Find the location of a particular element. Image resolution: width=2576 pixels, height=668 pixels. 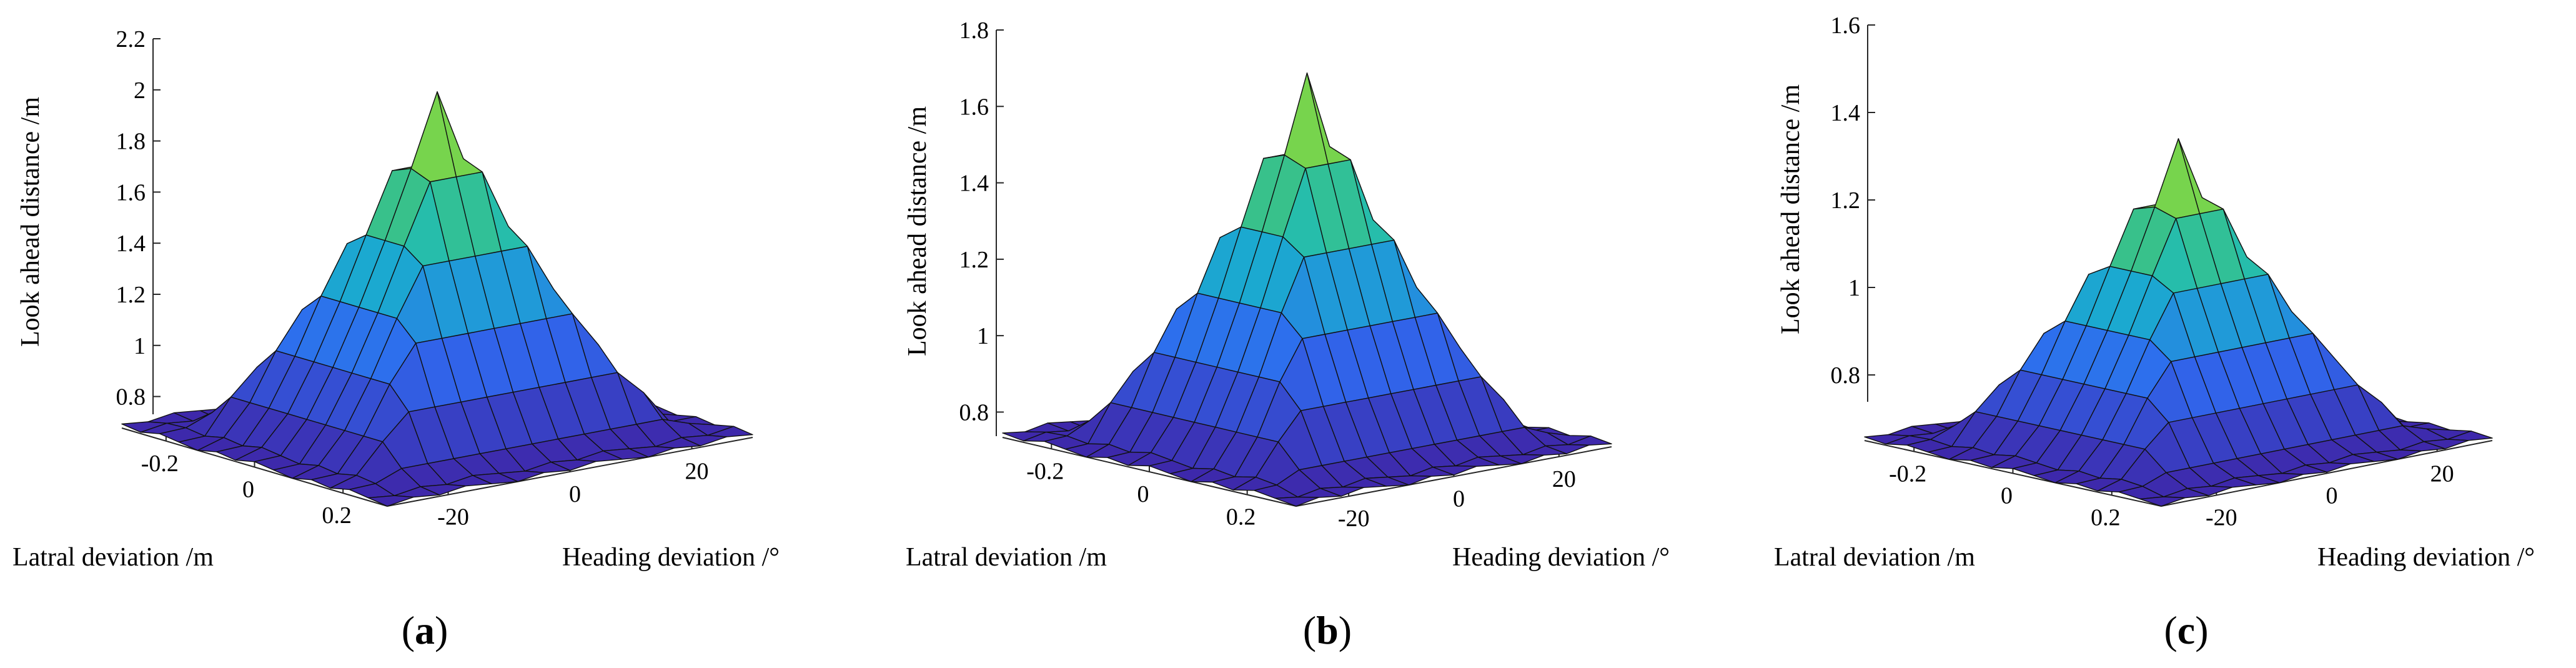

panel-label-letter: c is located at coordinates (2186, 630).